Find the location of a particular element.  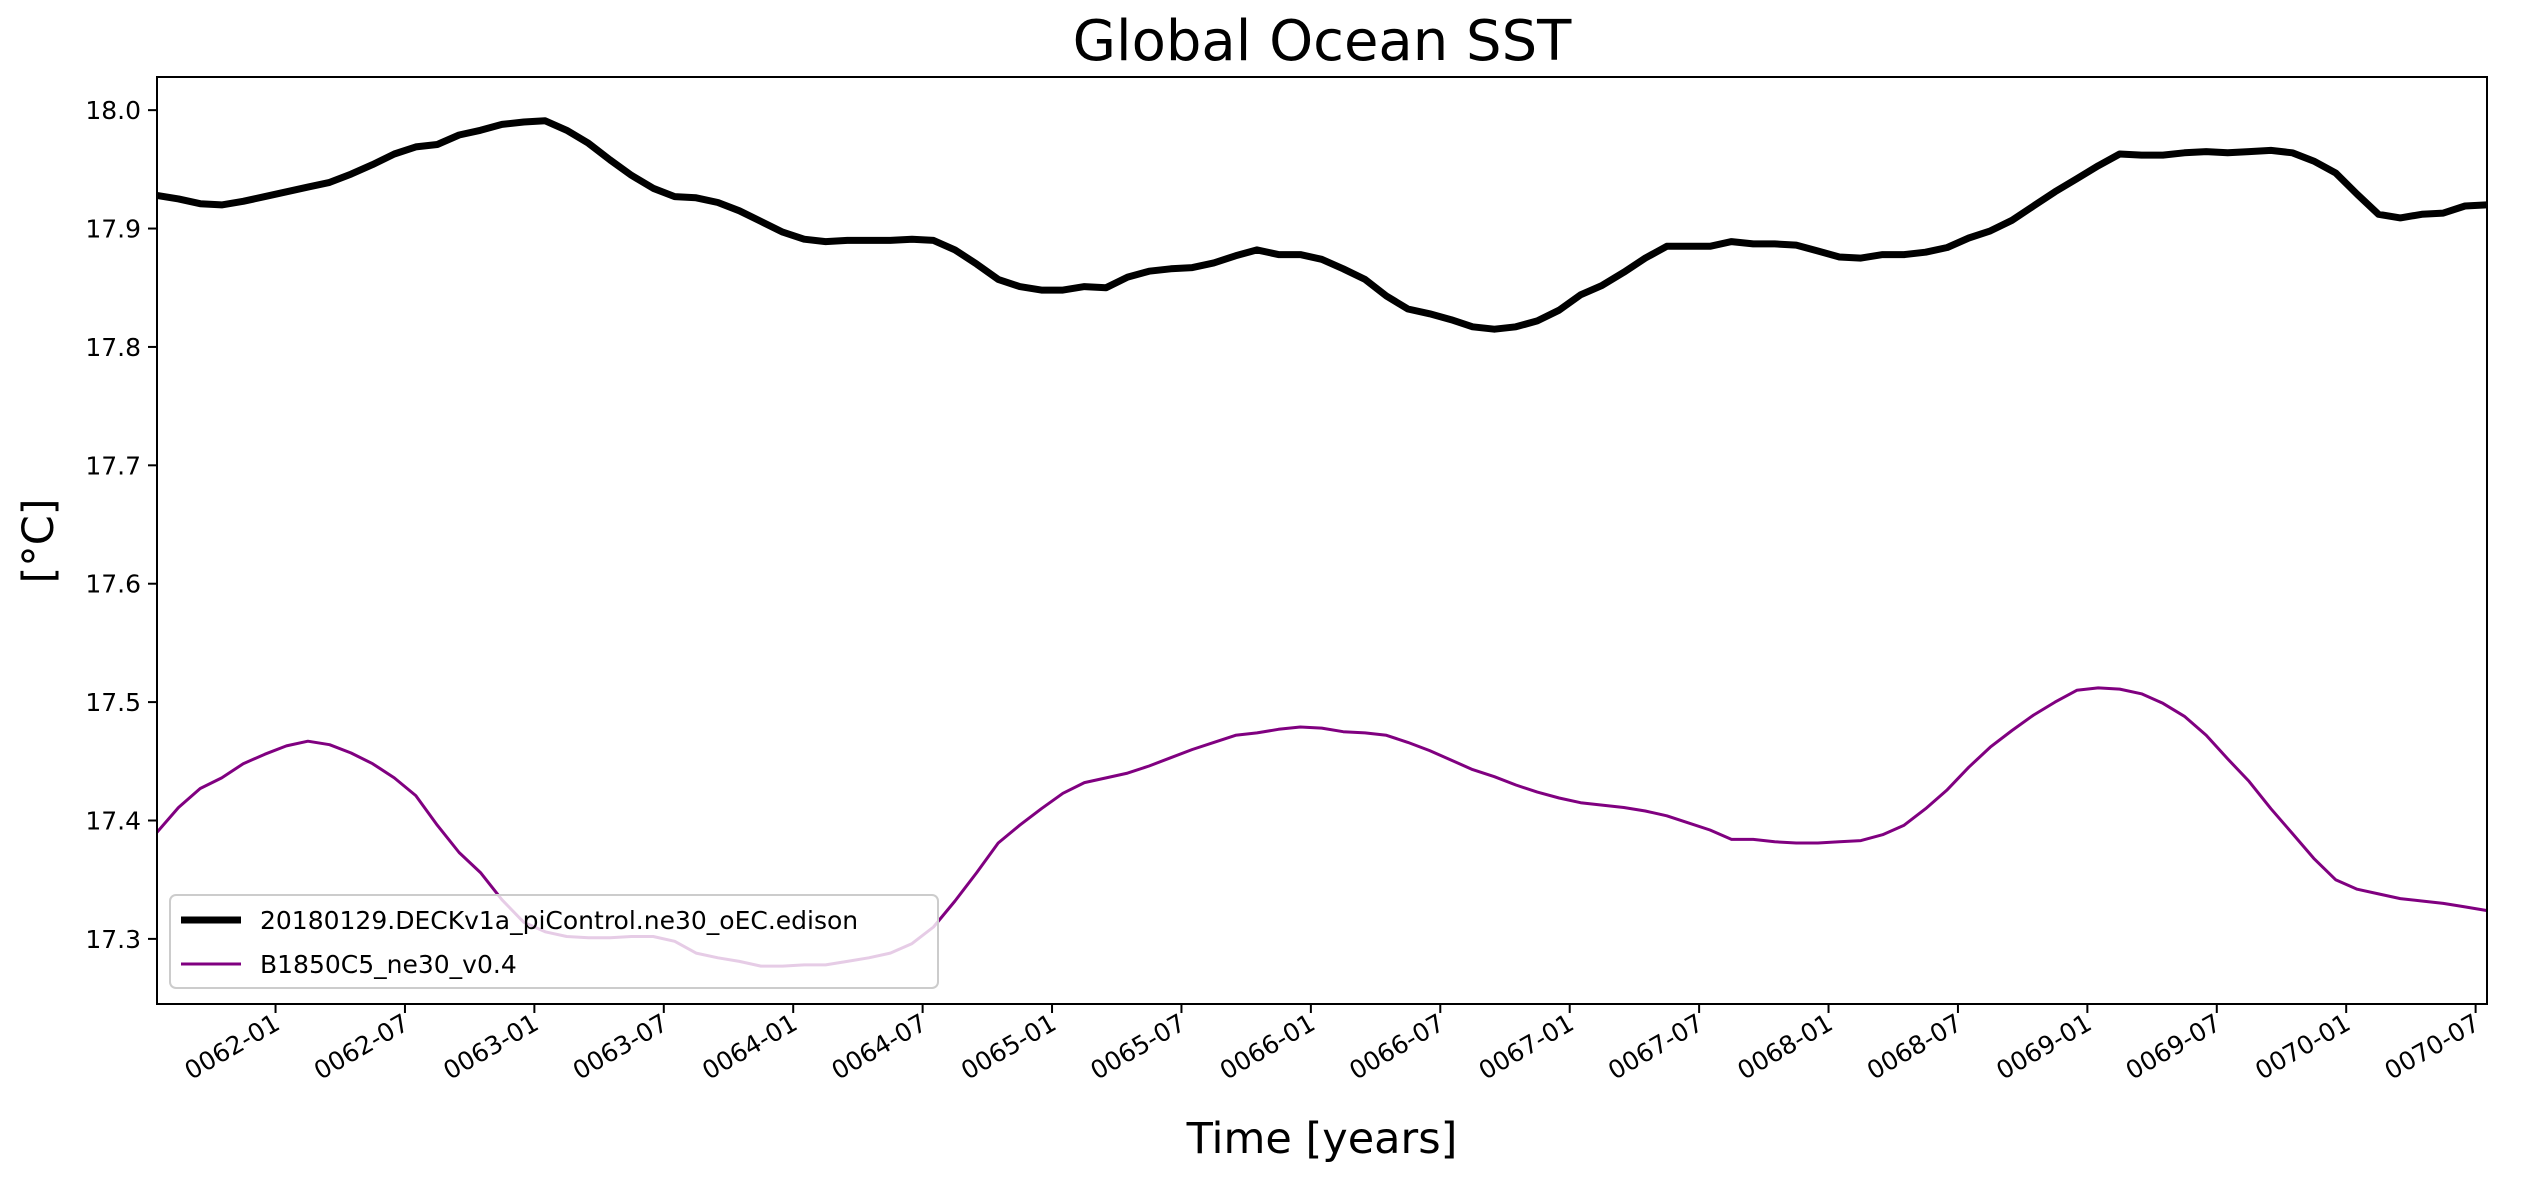

y-tick-label: 17.4 is located at coordinates (113, 820).